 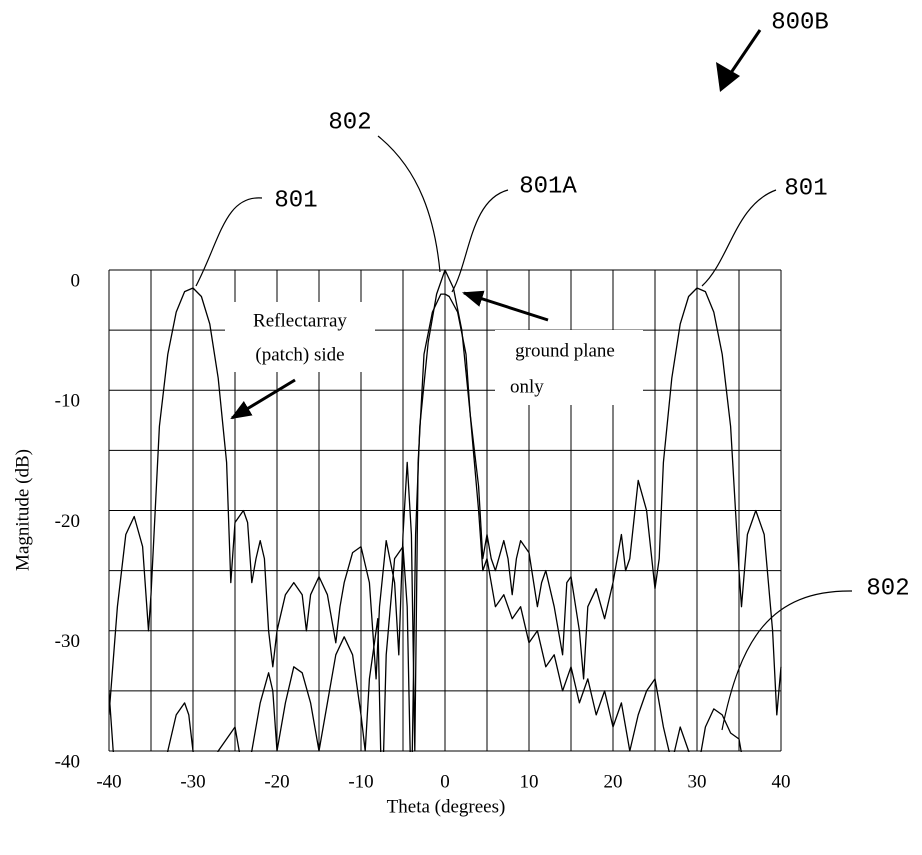 What do you see at coordinates (67, 401) in the screenshot?
I see `y-tick-label: -10` at bounding box center [67, 401].